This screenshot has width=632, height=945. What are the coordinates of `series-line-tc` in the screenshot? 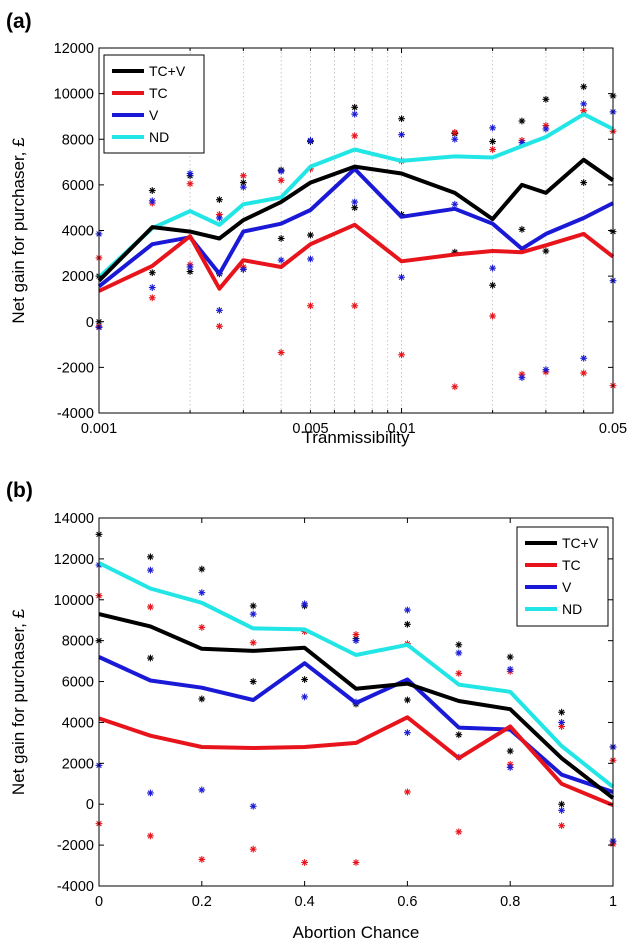 It's located at (356, 761).